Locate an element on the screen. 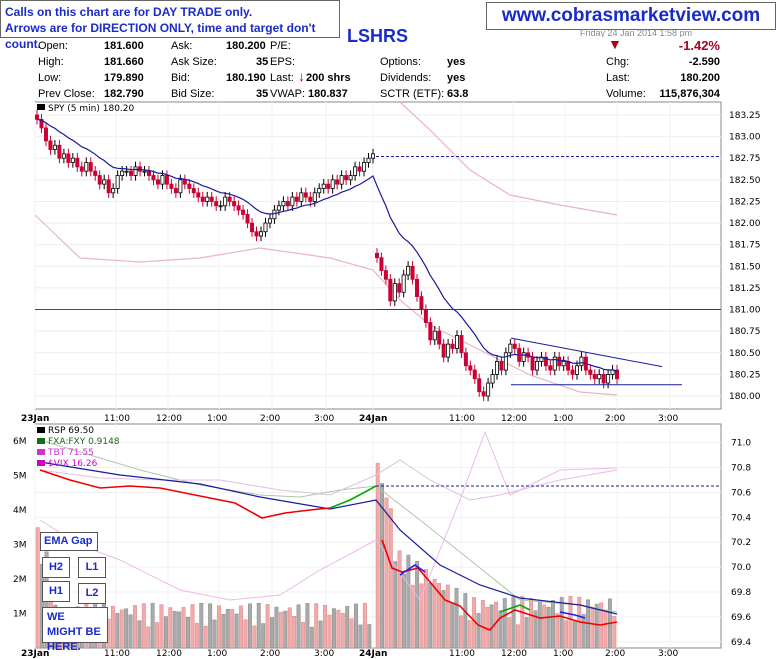 This screenshot has height=659, width=780. last-label: Last: is located at coordinates (282, 78).